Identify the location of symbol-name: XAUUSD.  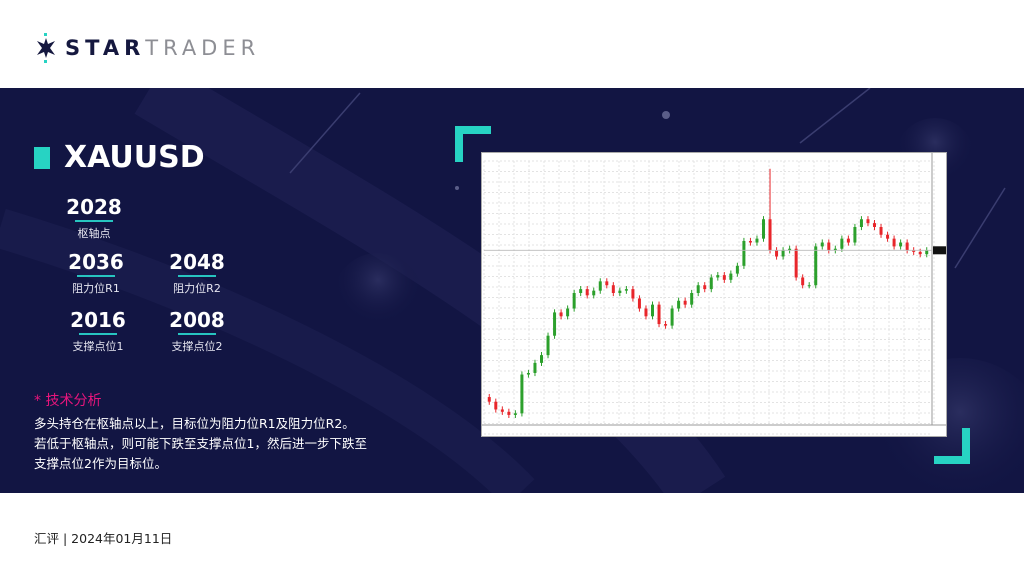
(134, 157).